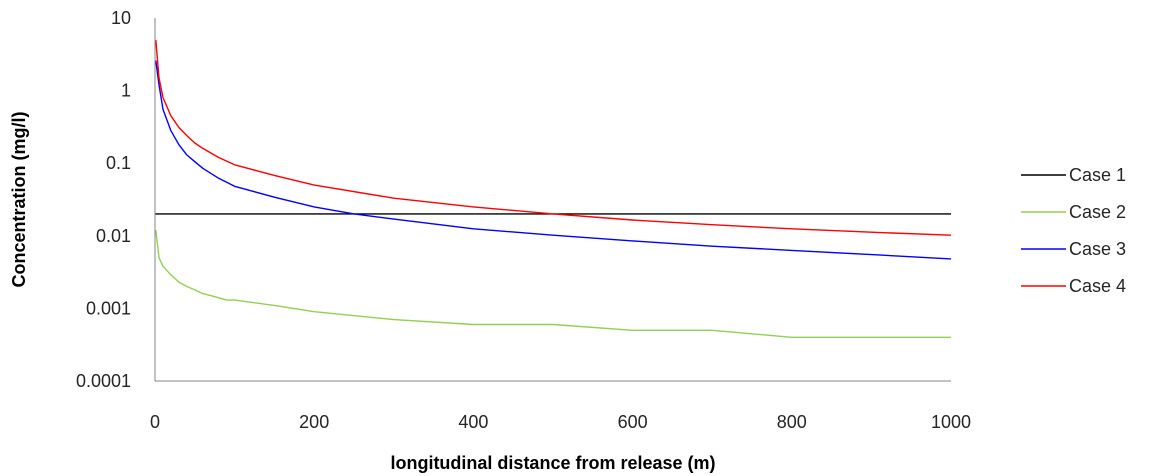 This screenshot has height=476, width=1151. I want to click on x-tick-labels: 0 200 400 600 800 1000, so click(560, 422).